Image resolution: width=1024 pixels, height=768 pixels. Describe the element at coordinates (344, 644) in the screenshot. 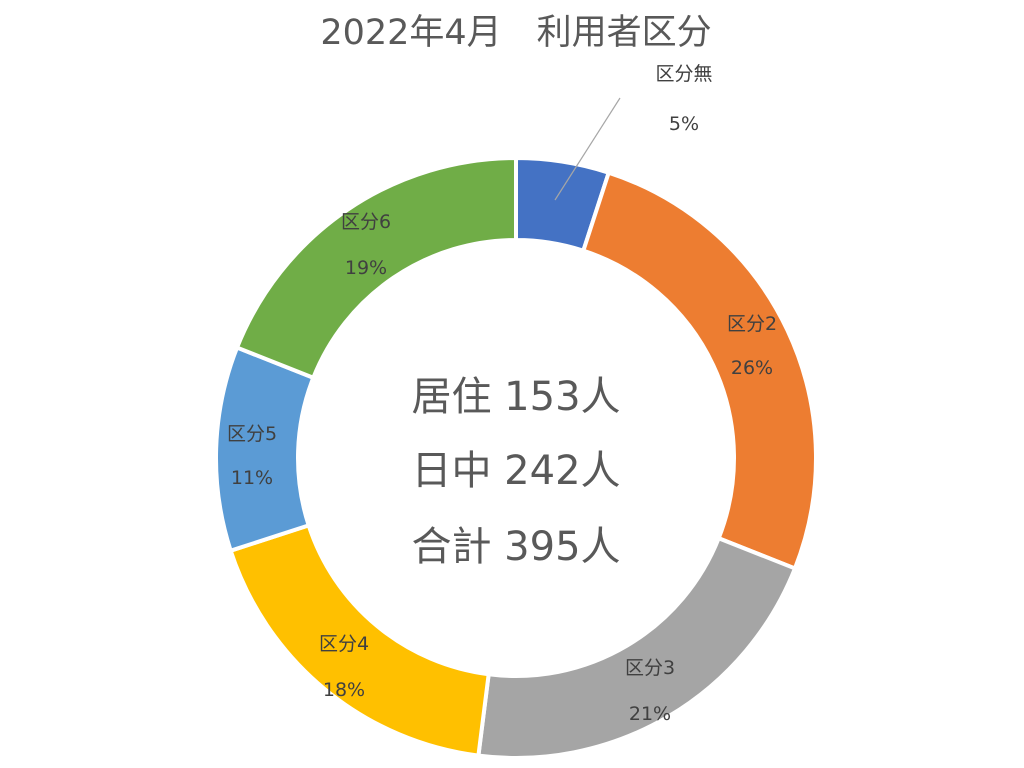

I see `slice-category-label: 区分4` at that location.